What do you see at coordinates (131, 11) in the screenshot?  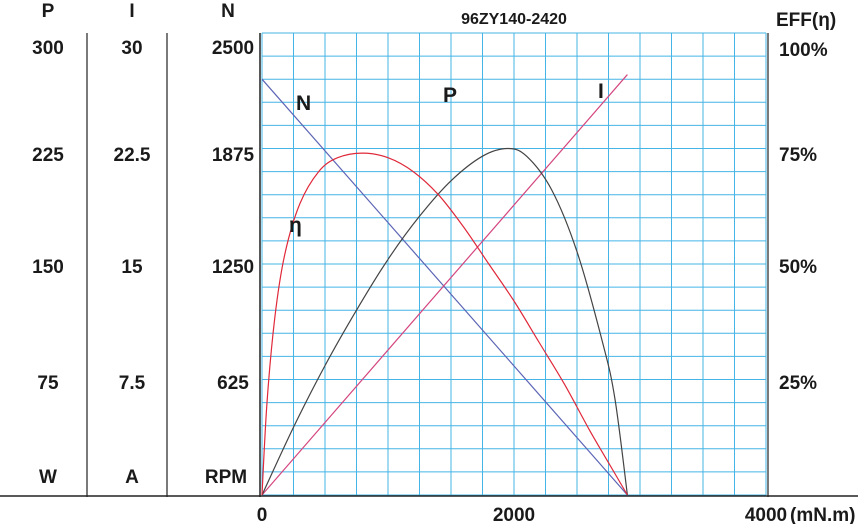 I see `i-axis-header: I` at bounding box center [131, 11].